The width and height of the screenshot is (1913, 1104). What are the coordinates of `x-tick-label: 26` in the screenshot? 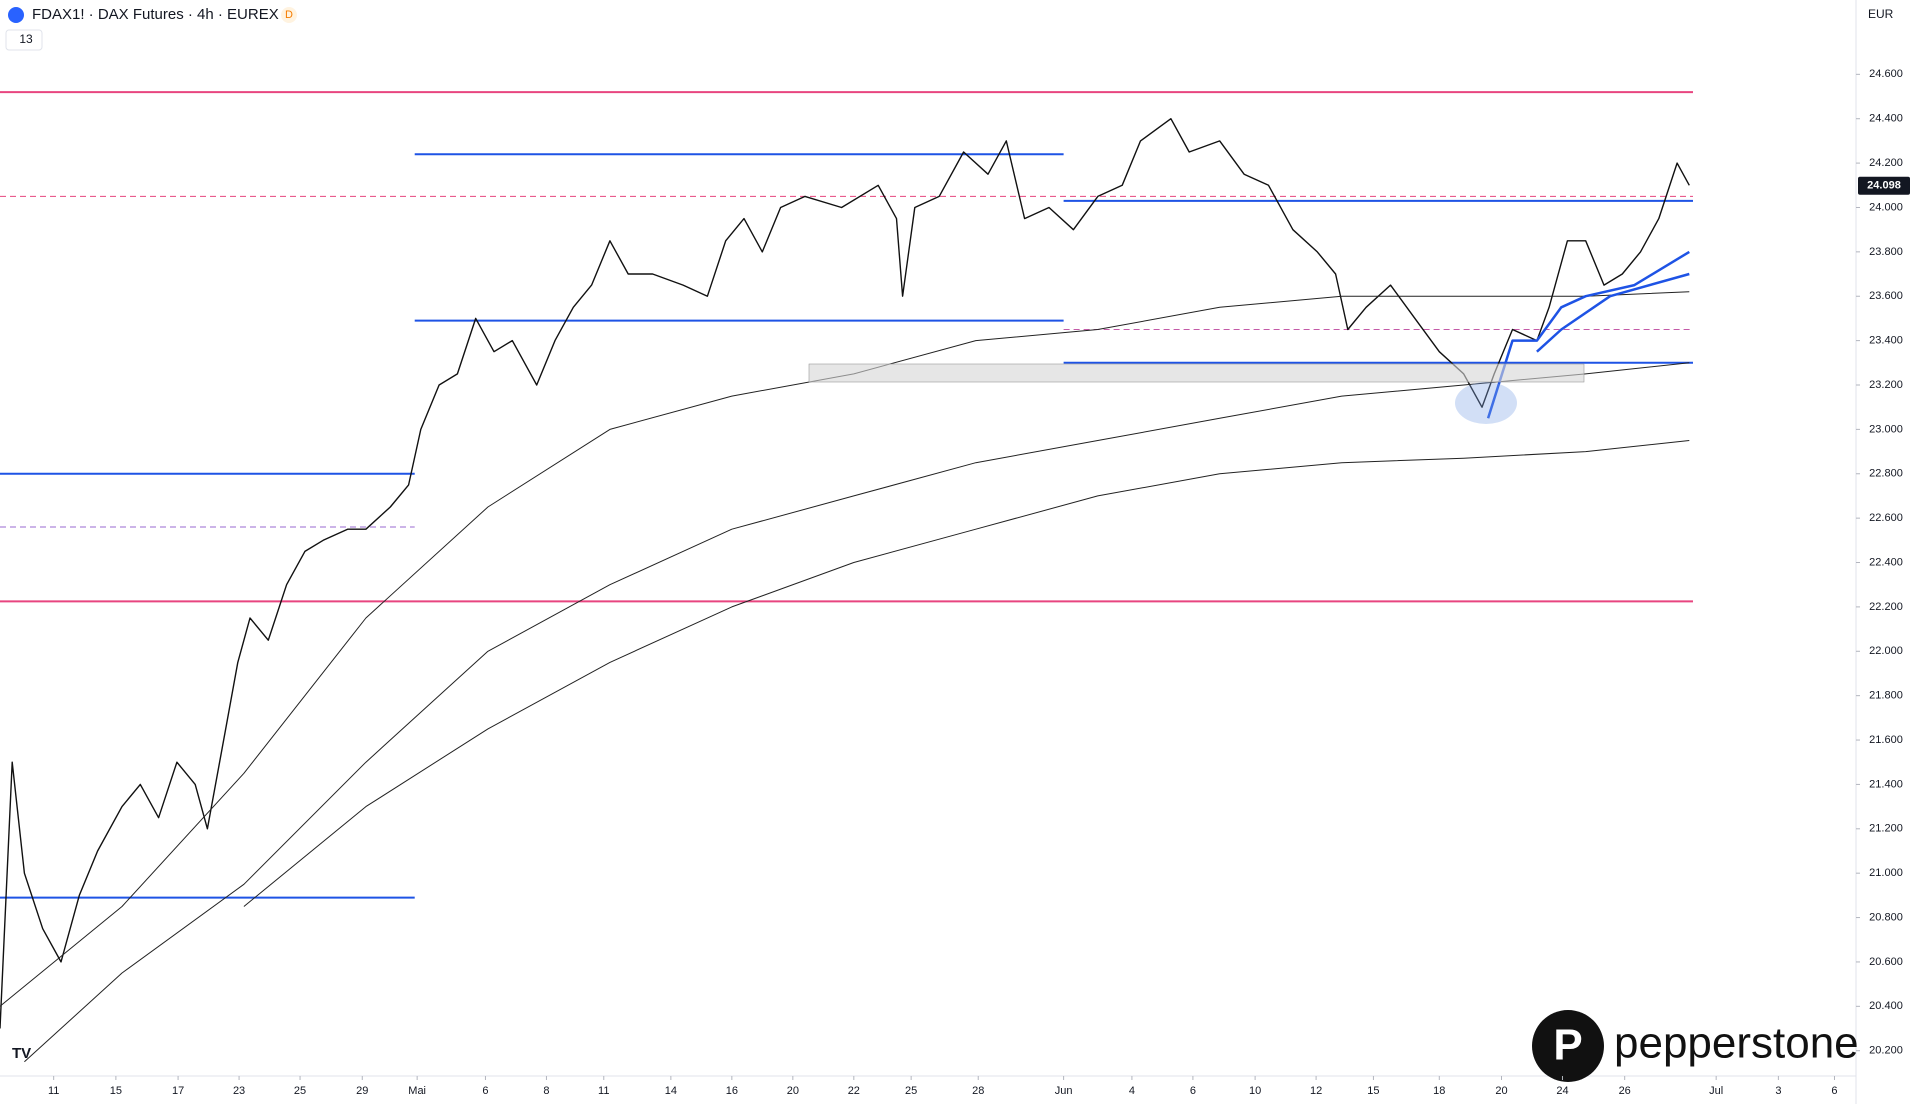 It's located at (1625, 1091).